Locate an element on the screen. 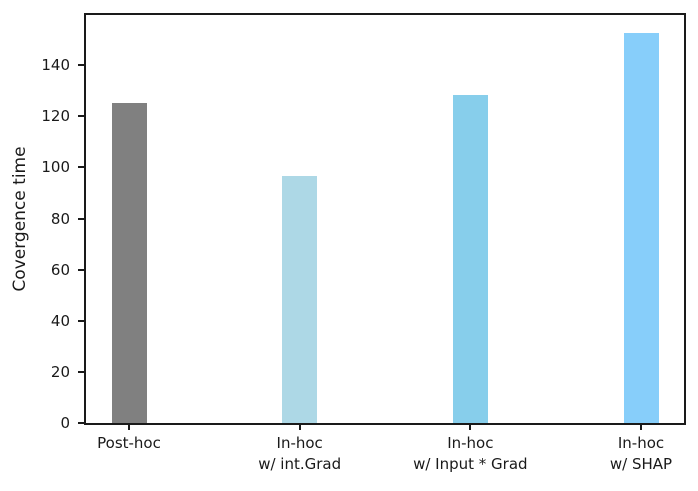  y-tick-label: 20 is located at coordinates (60, 371).